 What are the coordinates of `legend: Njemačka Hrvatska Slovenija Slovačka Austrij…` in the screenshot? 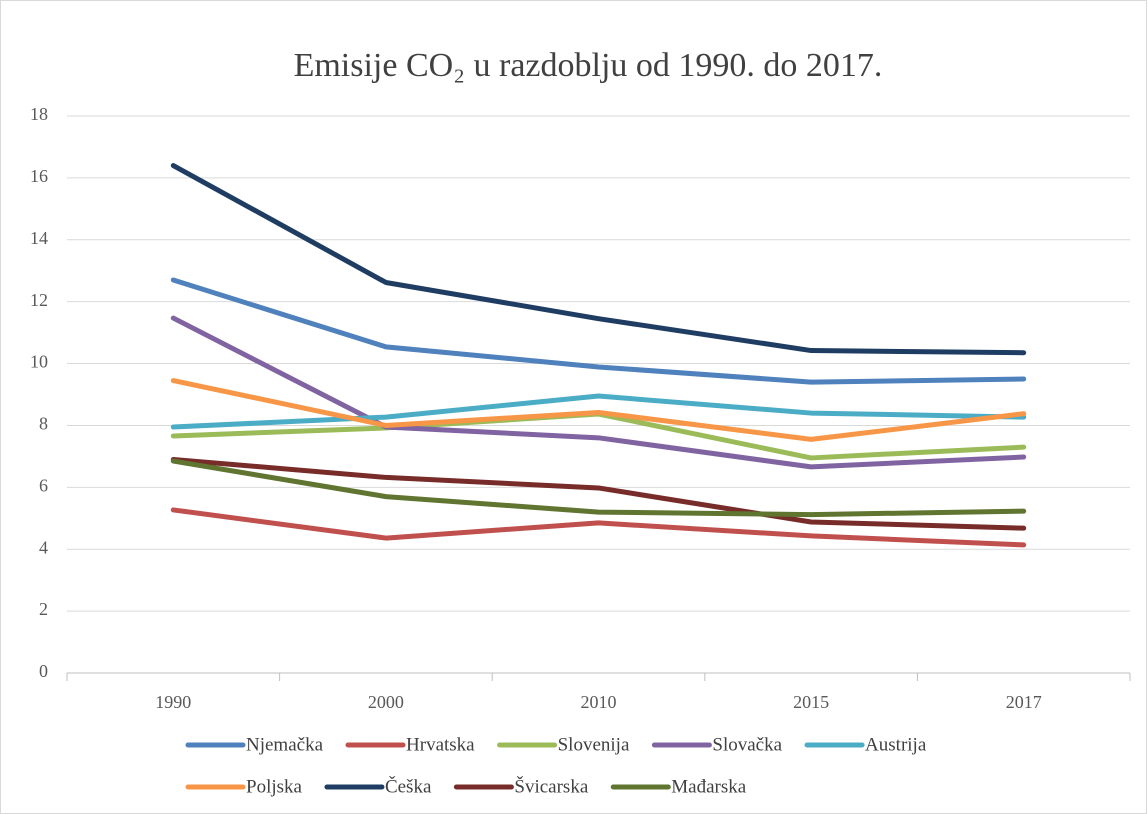 It's located at (556, 765).